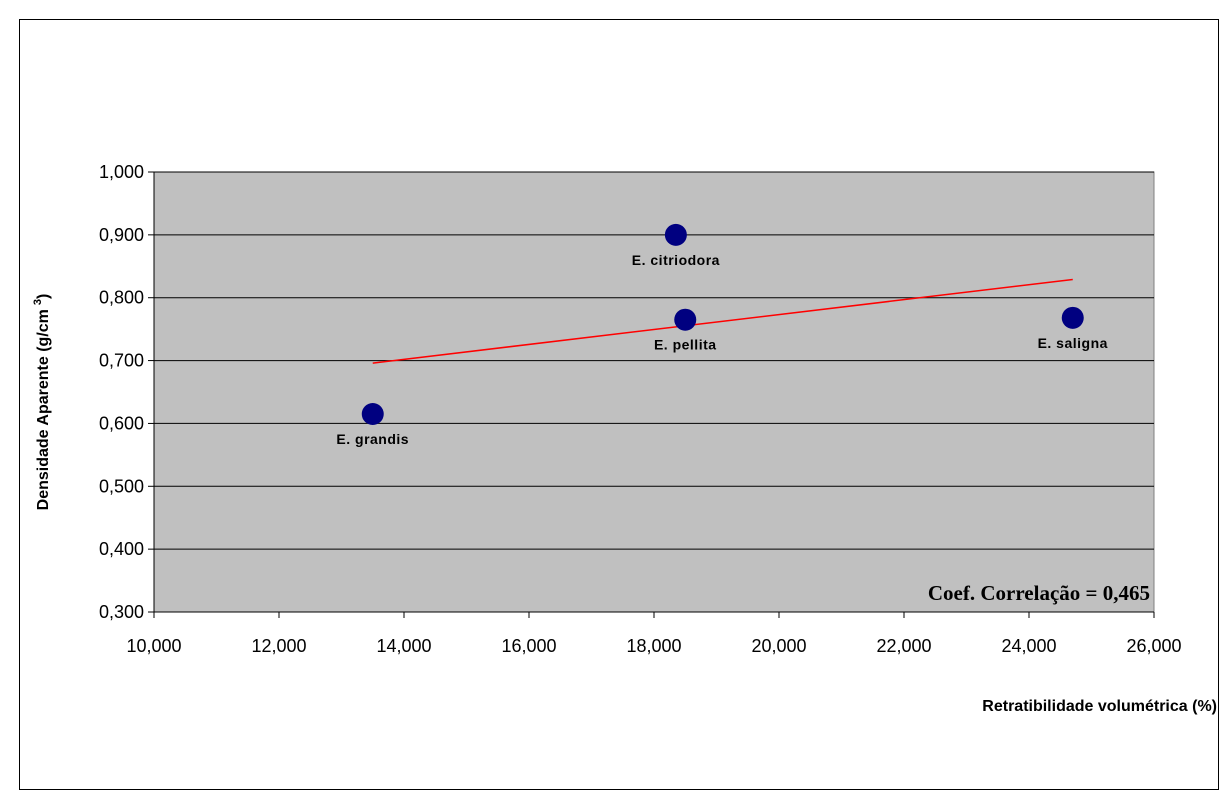 The image size is (1220, 809). I want to click on x-tick-label-5: 20,000, so click(778, 646).